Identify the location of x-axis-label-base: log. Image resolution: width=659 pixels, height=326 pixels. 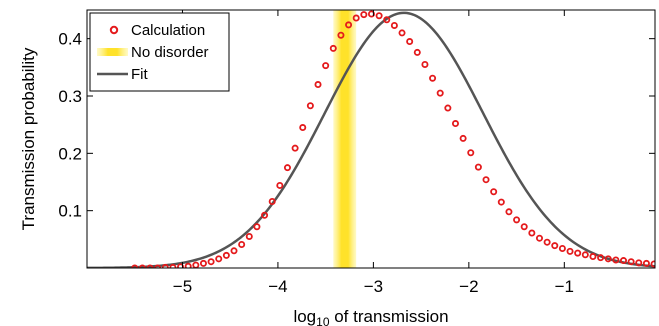
(304, 316).